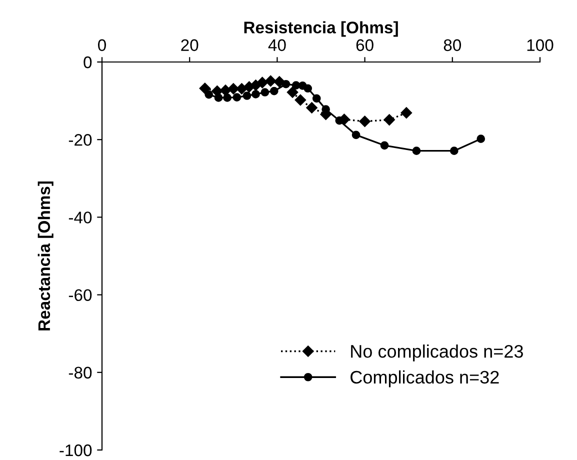 The width and height of the screenshot is (577, 460). Describe the element at coordinates (189, 45) in the screenshot. I see `x-tick-label: 20` at that location.